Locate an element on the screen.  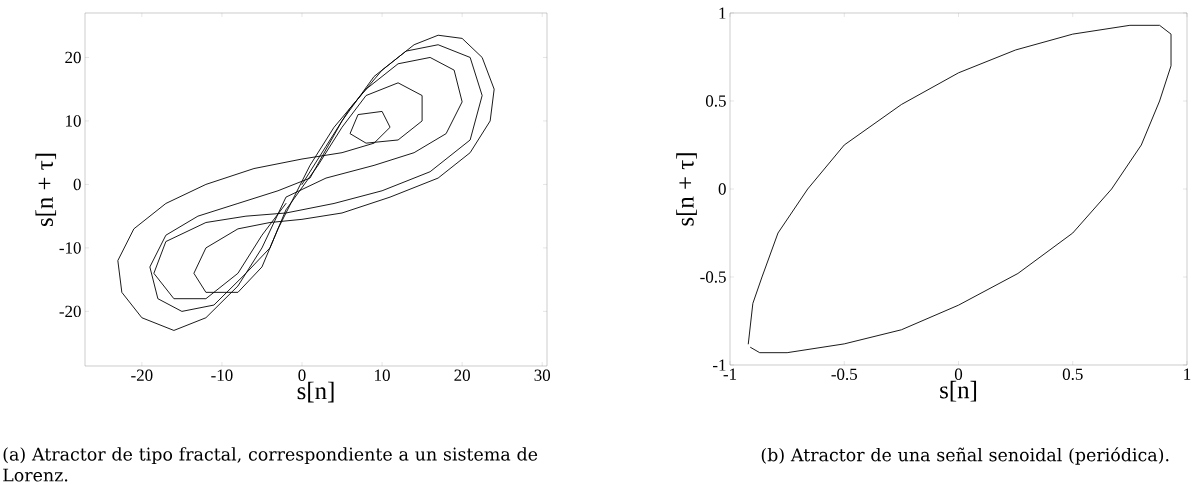
x-tick-label: -20 is located at coordinates (142, 375).